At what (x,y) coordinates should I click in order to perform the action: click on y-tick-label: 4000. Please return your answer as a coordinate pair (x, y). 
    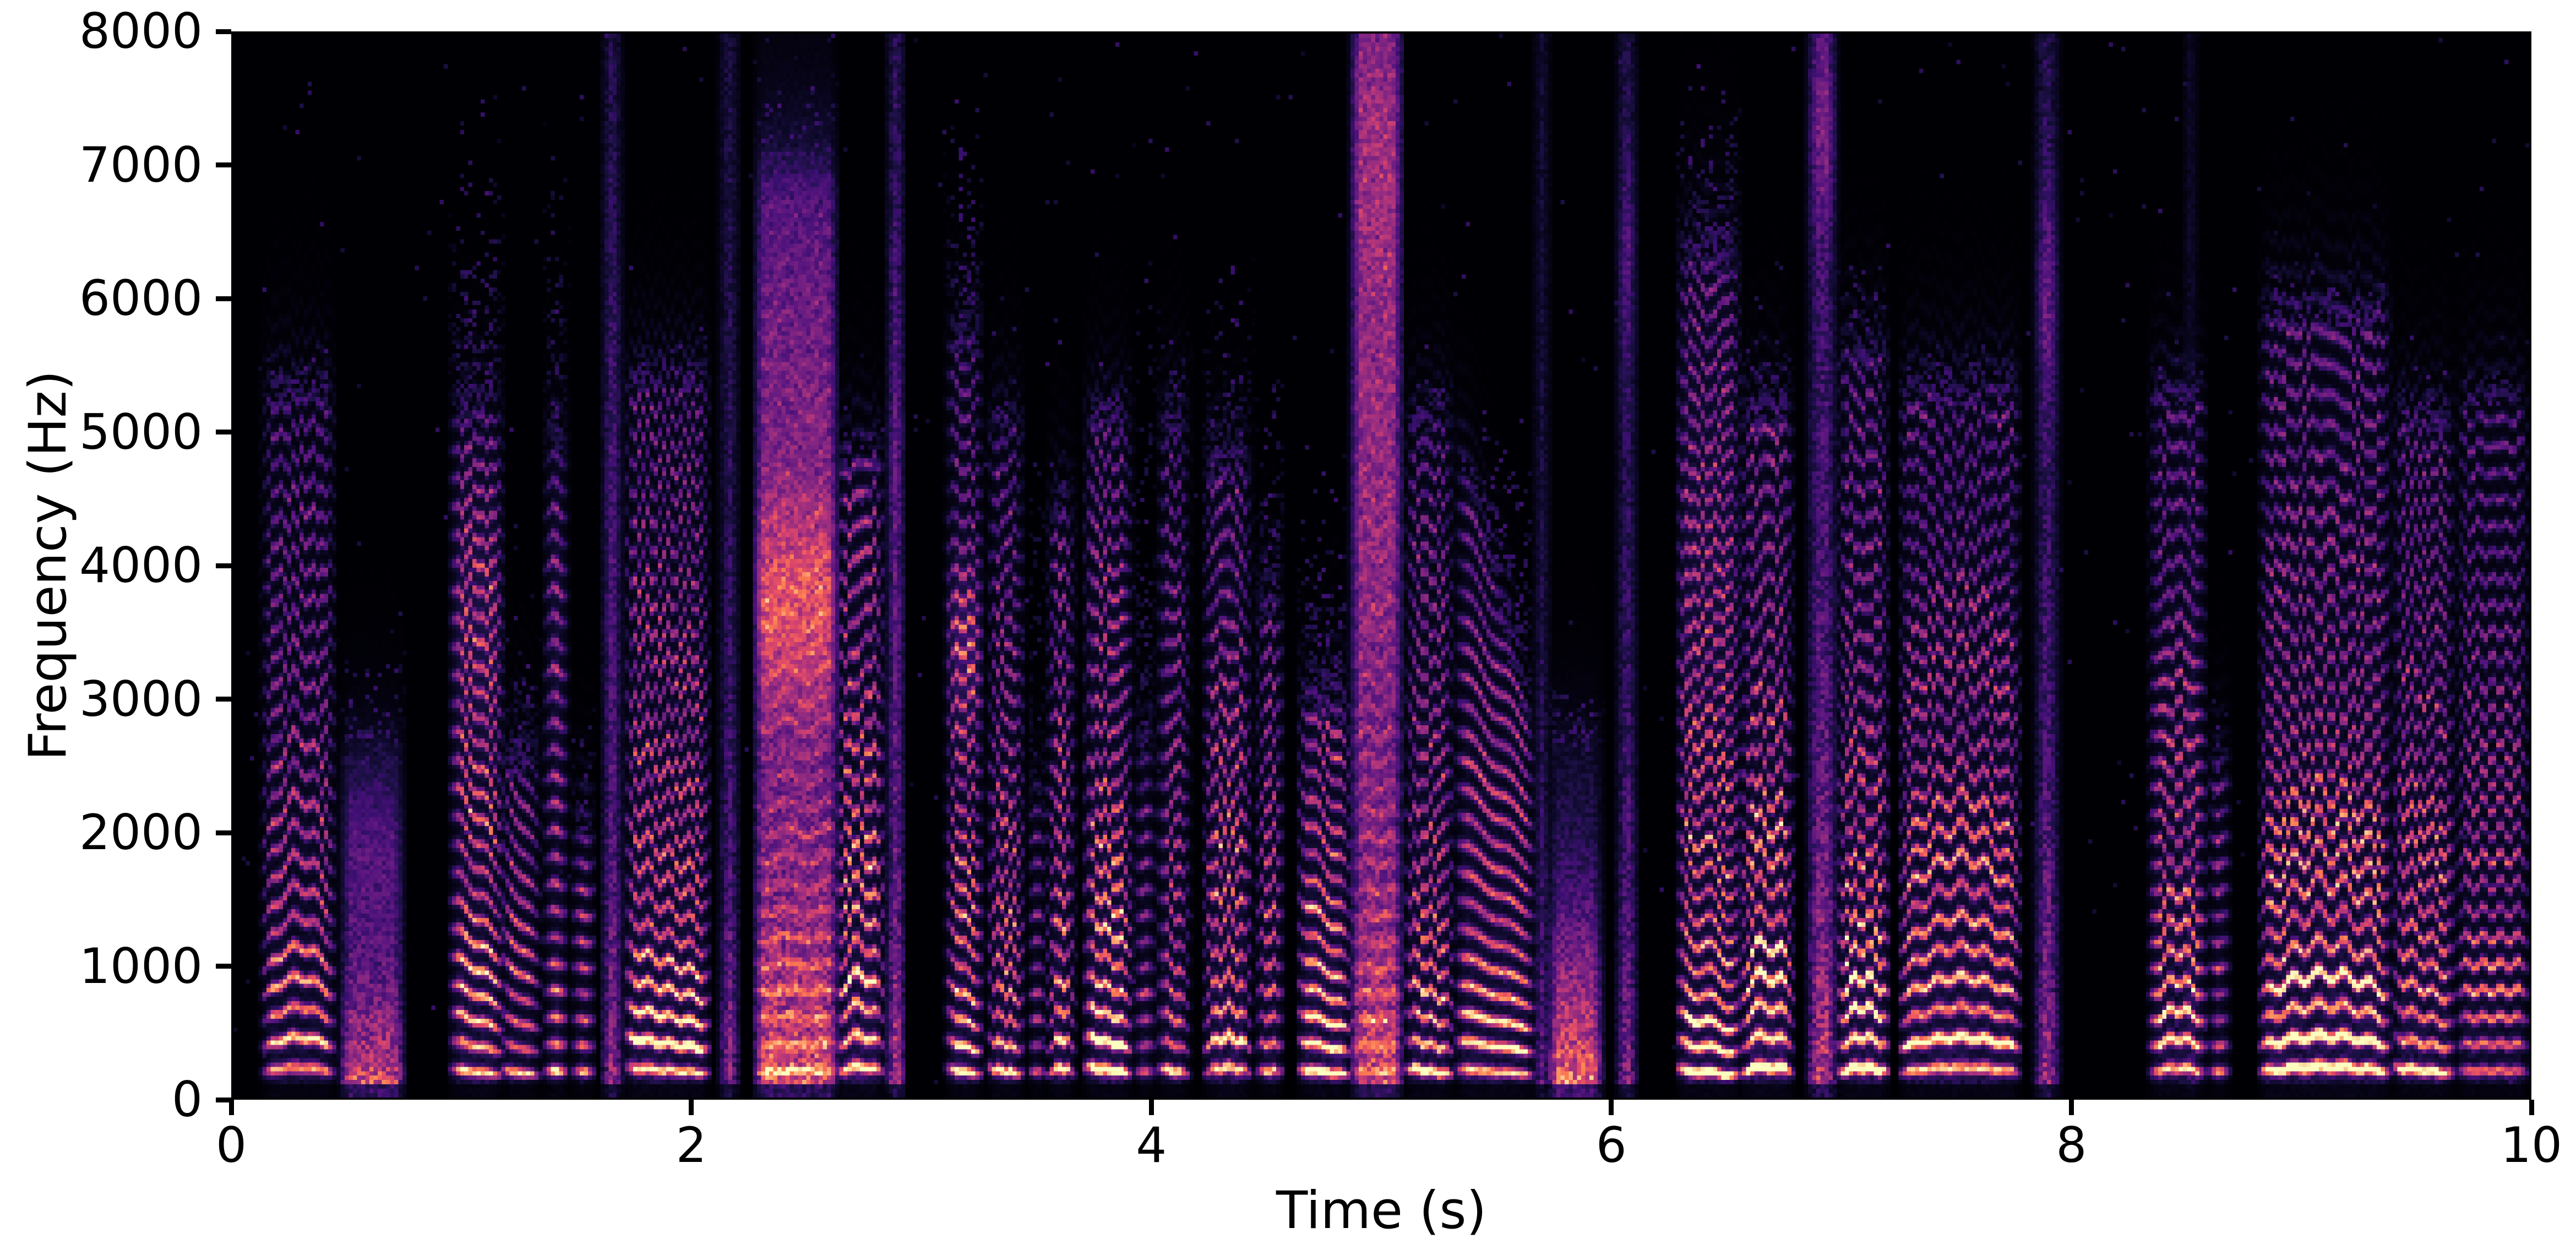
    Looking at the image, I should click on (141, 565).